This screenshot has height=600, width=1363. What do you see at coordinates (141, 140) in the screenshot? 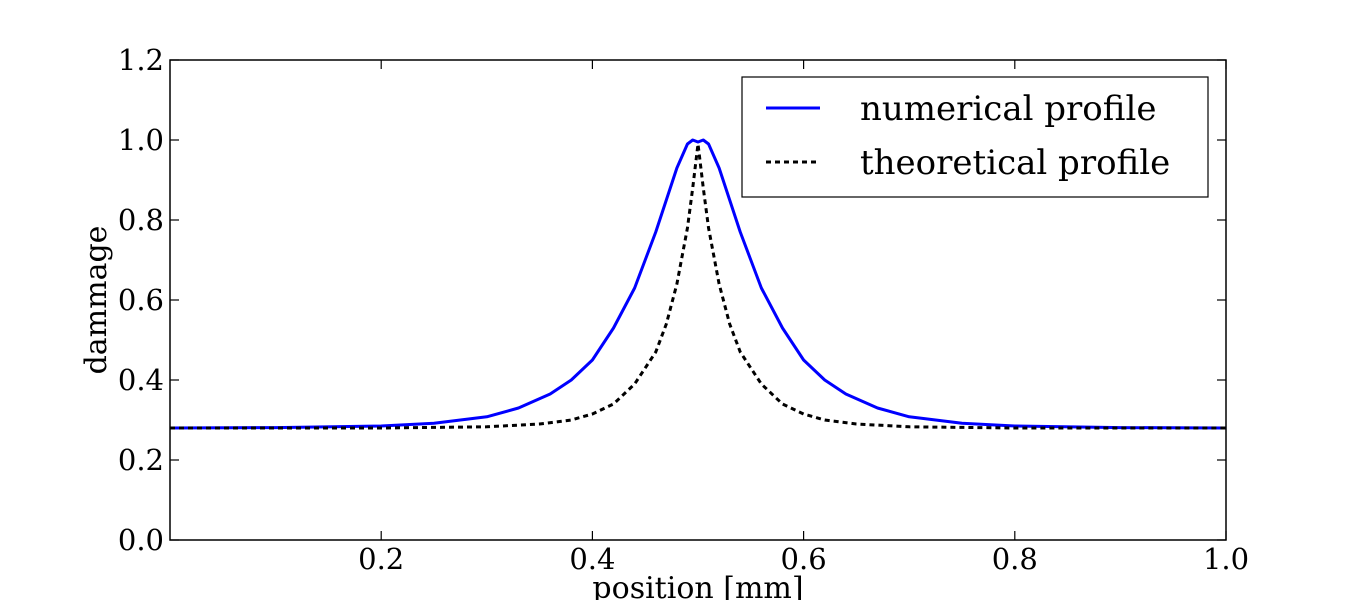
I see `y-tick-label: 1.0` at bounding box center [141, 140].